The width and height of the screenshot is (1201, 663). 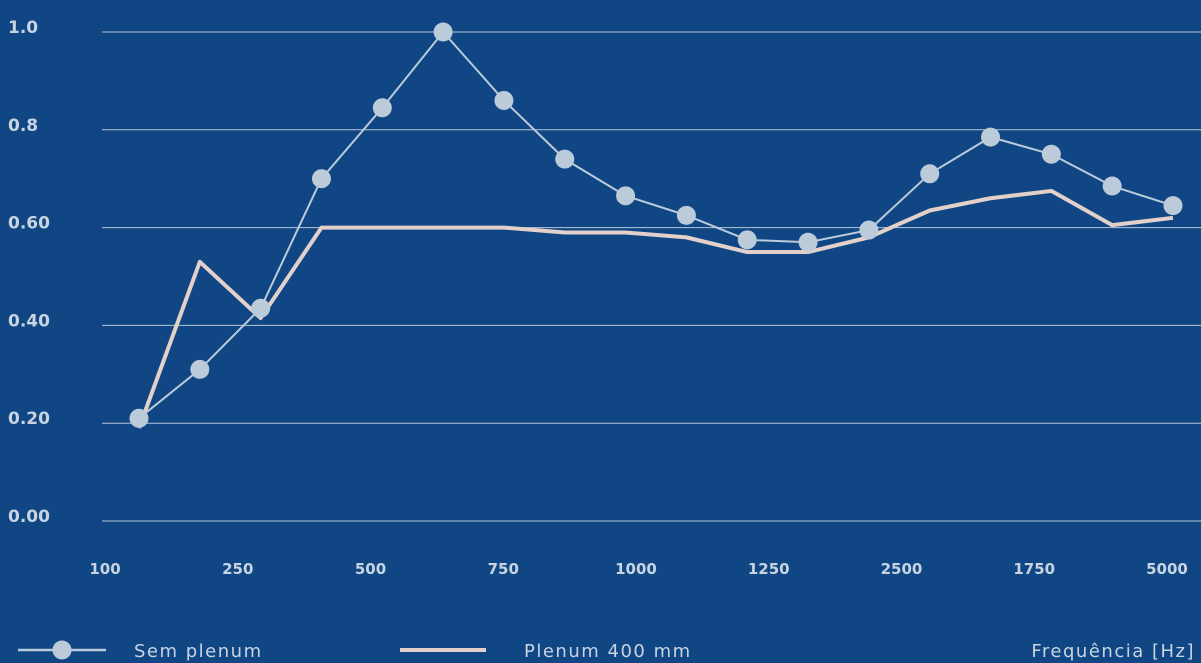 I want to click on y-tick-label: 0.40, so click(x=29, y=321).